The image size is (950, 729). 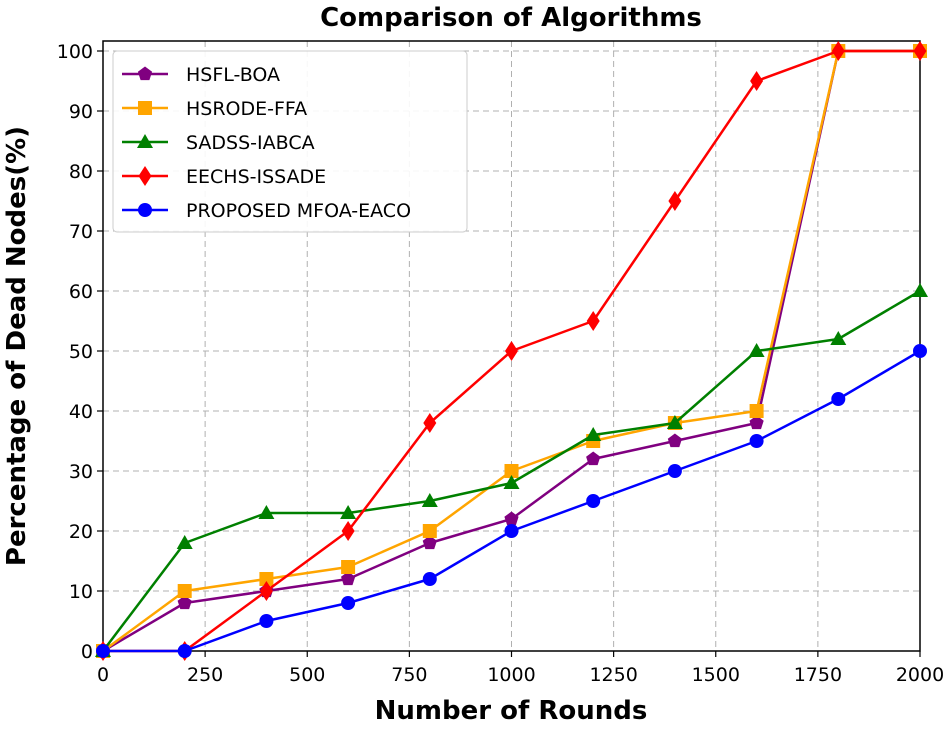 I want to click on x-tick-label: 2000, so click(x=920, y=675).